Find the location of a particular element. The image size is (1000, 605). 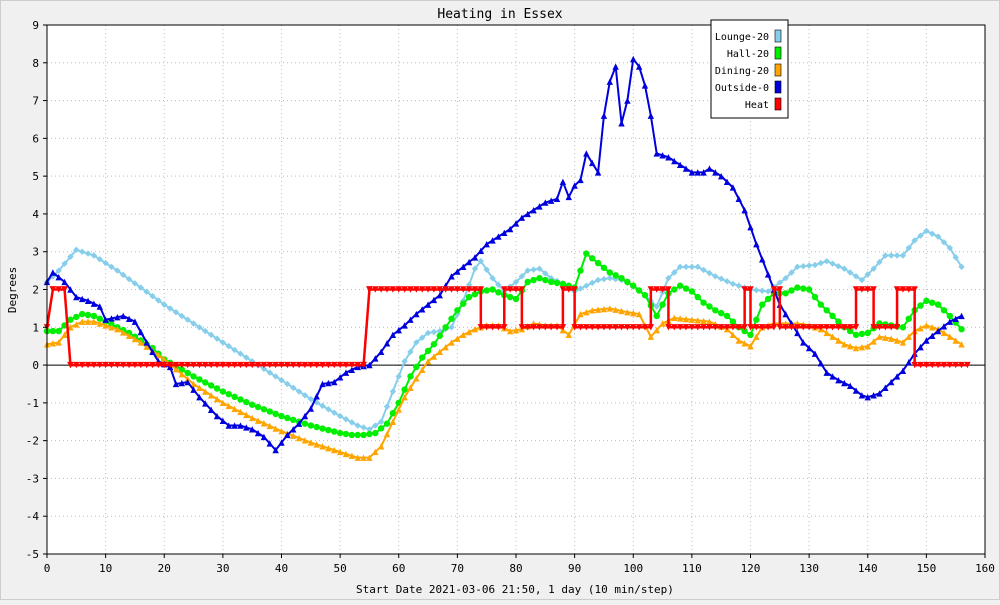

legend: Lounge-20 Hall-20 Dining-20 Outside-0 Heat is located at coordinates (749, 69).